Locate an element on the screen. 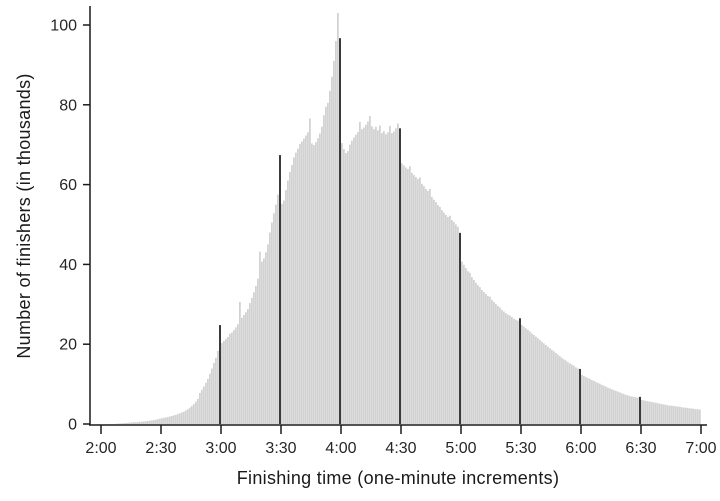  y-tick-label: 40 is located at coordinates (68, 265).